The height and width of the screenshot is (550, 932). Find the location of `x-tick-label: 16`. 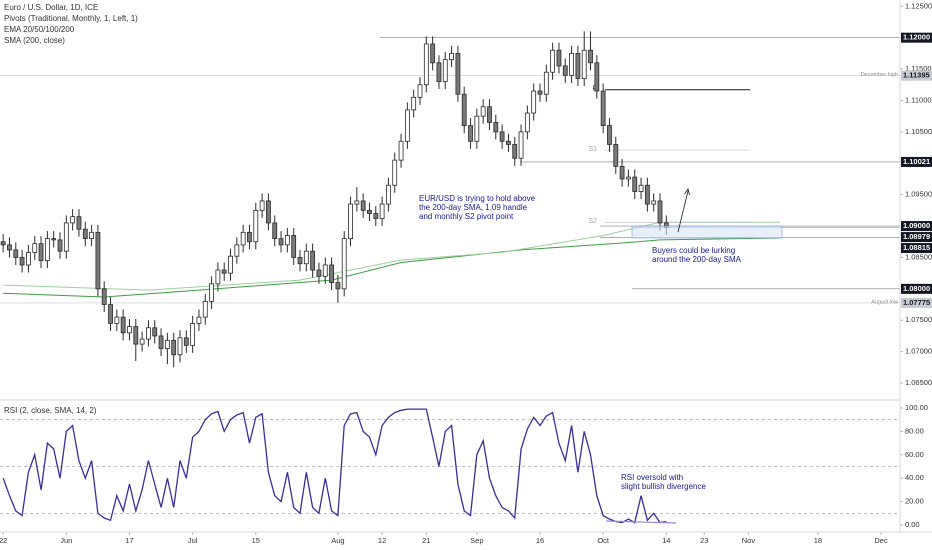

x-tick-label: 16 is located at coordinates (540, 540).